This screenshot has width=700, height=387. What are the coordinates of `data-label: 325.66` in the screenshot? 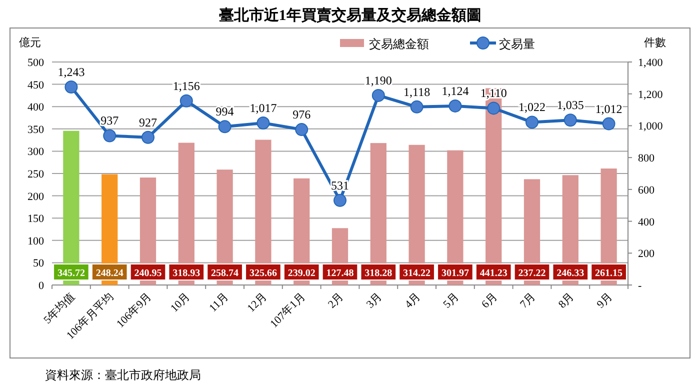 It's located at (263, 273).